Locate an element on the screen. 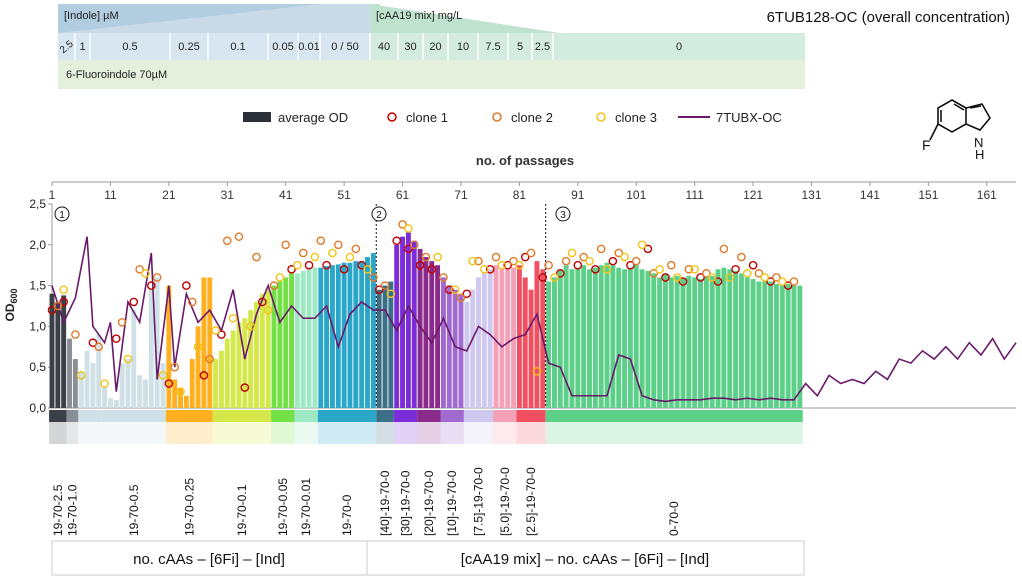  y-tick-label: 0,5 is located at coordinates (37, 367).